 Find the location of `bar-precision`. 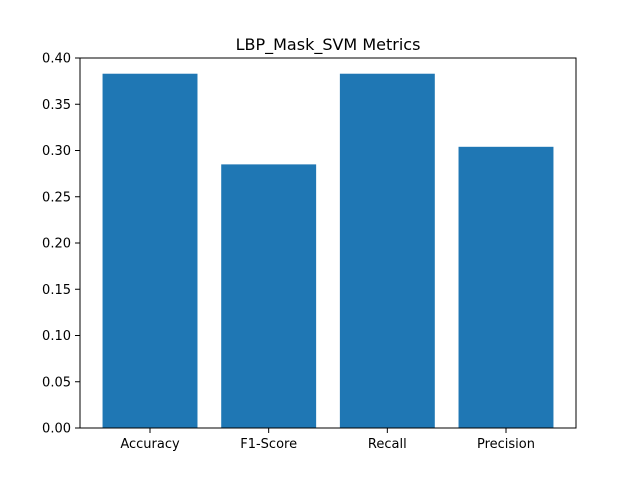

bar-precision is located at coordinates (506, 287).